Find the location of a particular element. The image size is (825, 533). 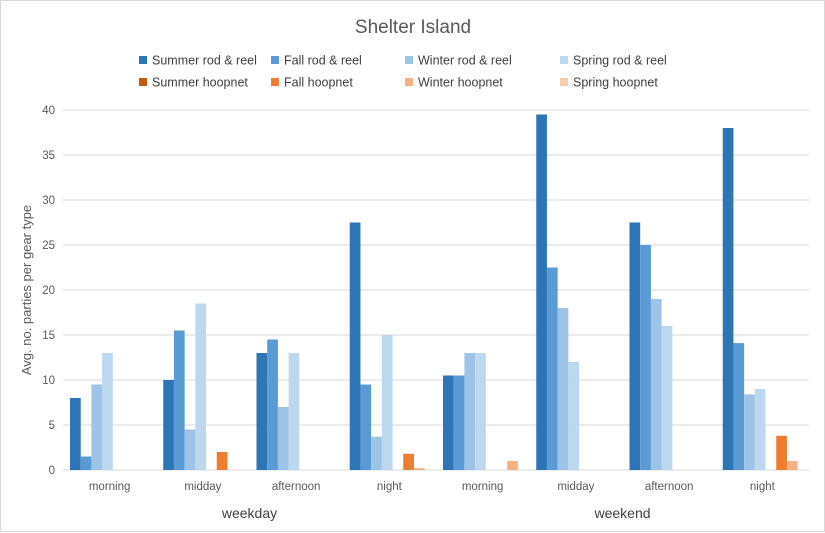

y-tick-label: 15 is located at coordinates (48, 336).